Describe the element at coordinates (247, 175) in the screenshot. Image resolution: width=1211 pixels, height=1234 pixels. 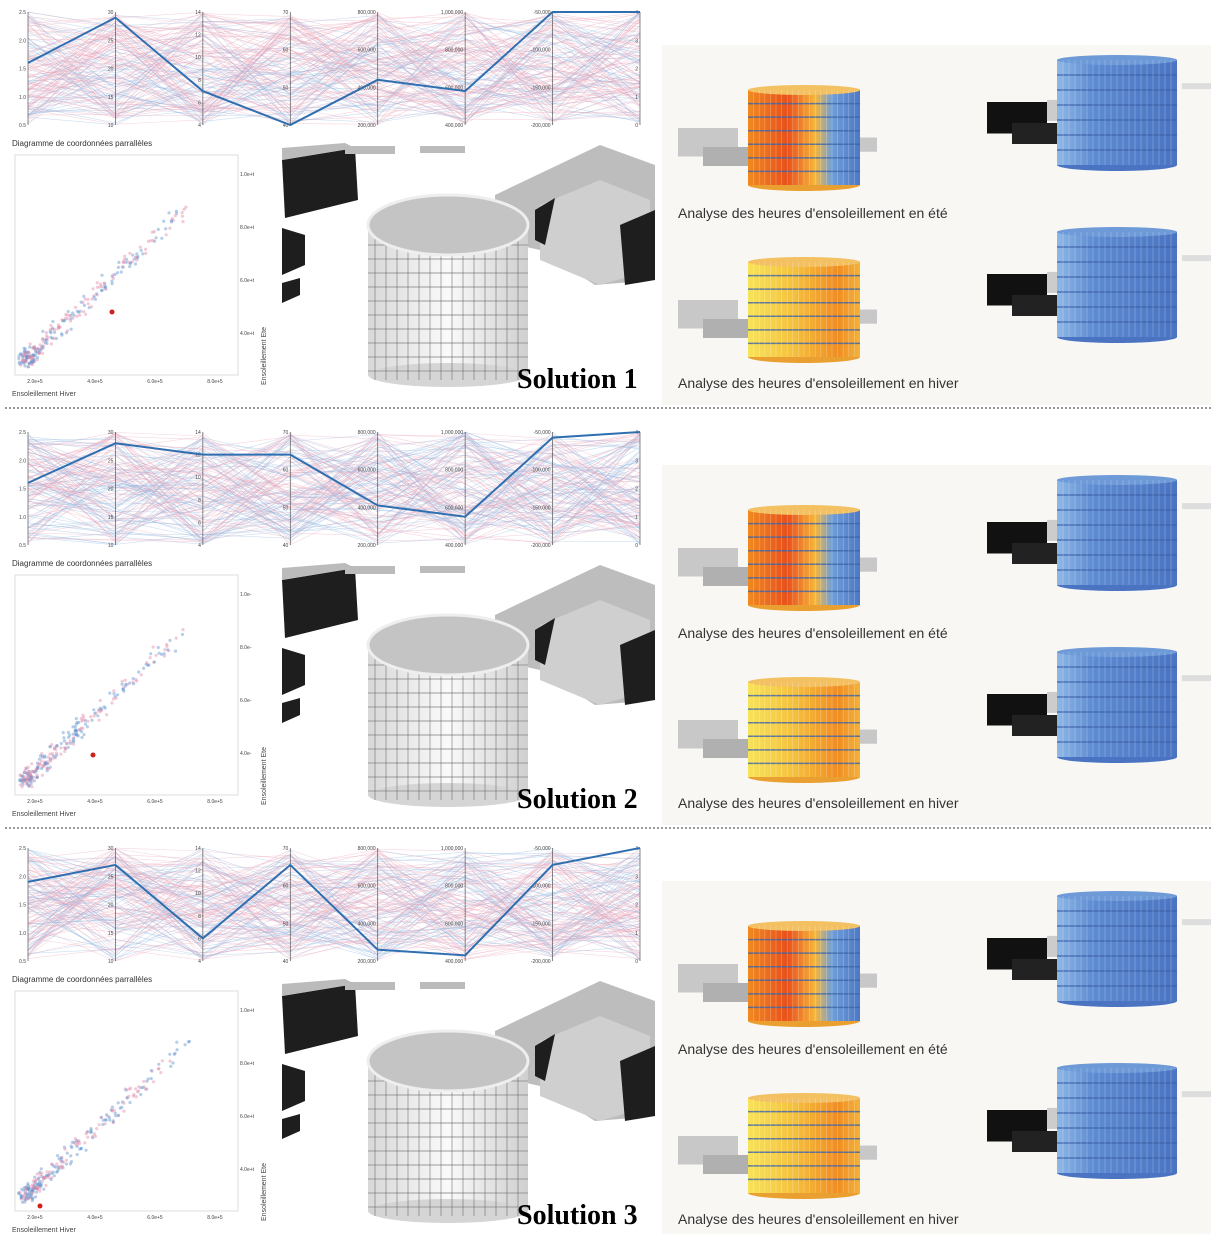
I see `scatter-y-tick: 1.0e+t` at that location.